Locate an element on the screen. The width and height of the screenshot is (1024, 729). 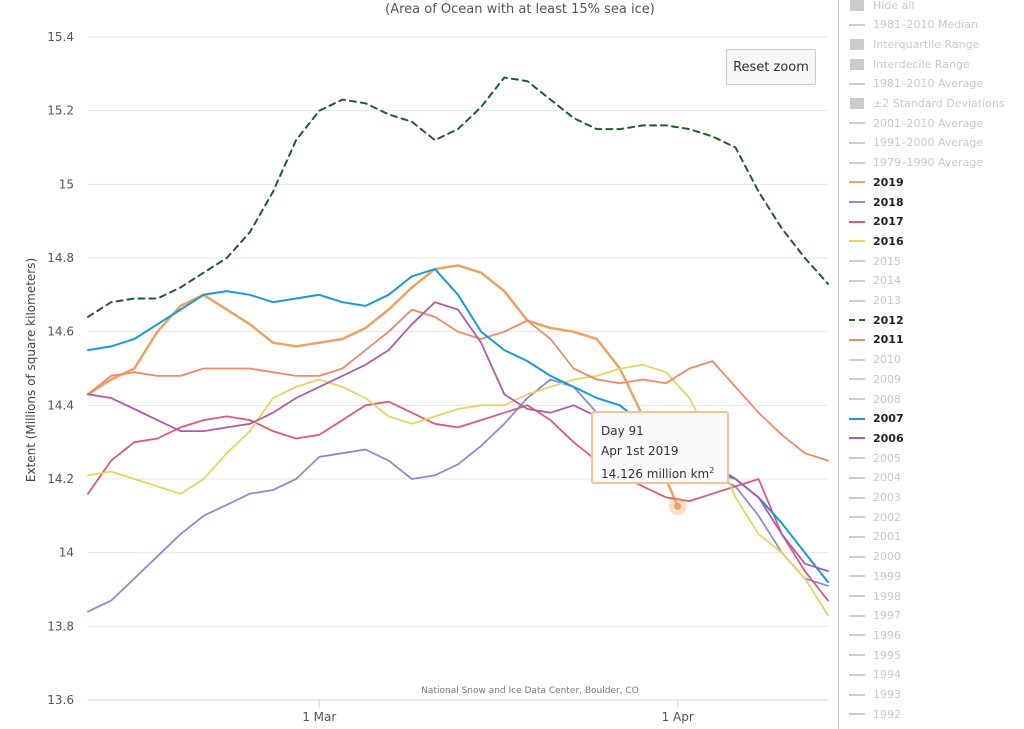
legend-label: 1998 is located at coordinates (887, 596).